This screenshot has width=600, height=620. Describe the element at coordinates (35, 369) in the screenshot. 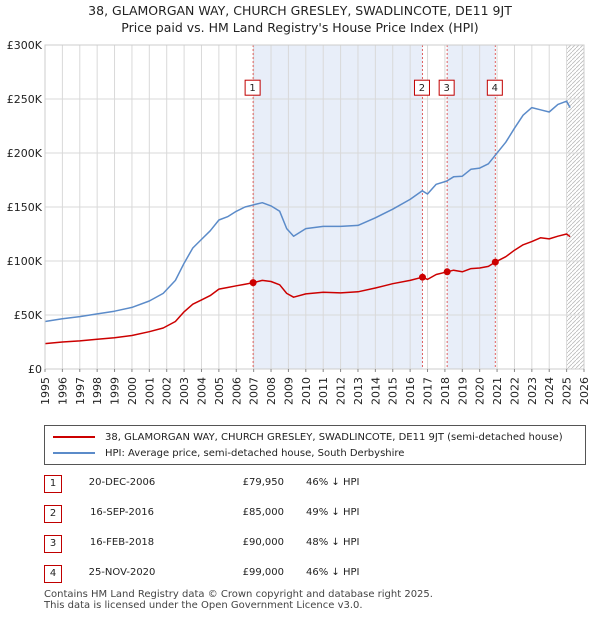

I see `y-tick-label: £0` at that location.